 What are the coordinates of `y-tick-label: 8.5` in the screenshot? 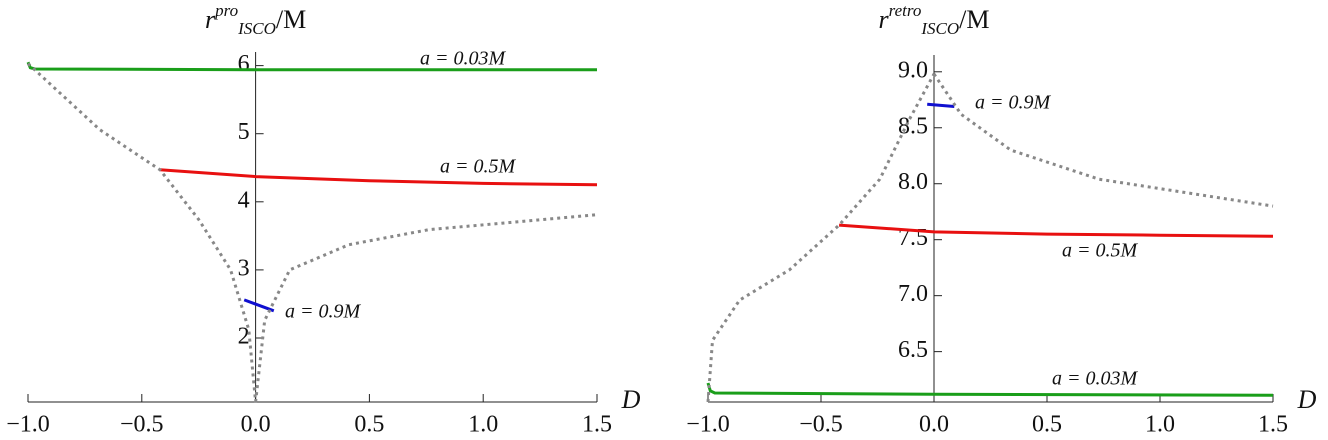 It's located at (913, 126).